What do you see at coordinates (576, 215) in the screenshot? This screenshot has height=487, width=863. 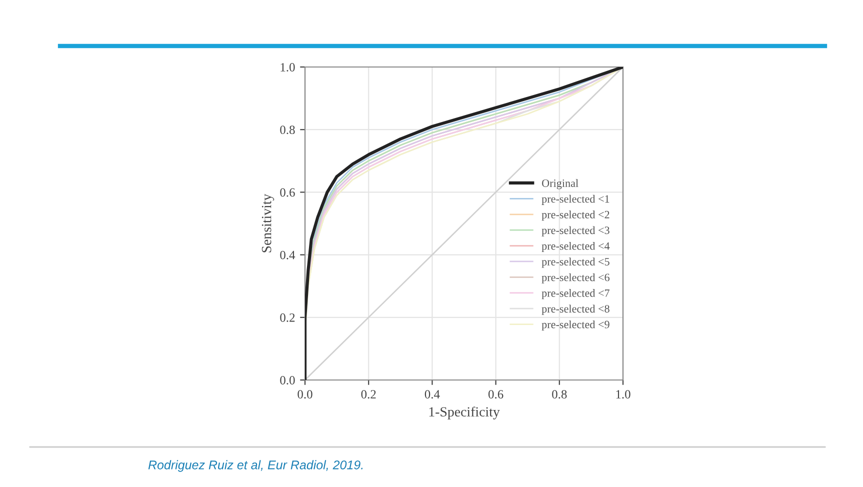 I see `legend-label: pre-selected <2` at bounding box center [576, 215].